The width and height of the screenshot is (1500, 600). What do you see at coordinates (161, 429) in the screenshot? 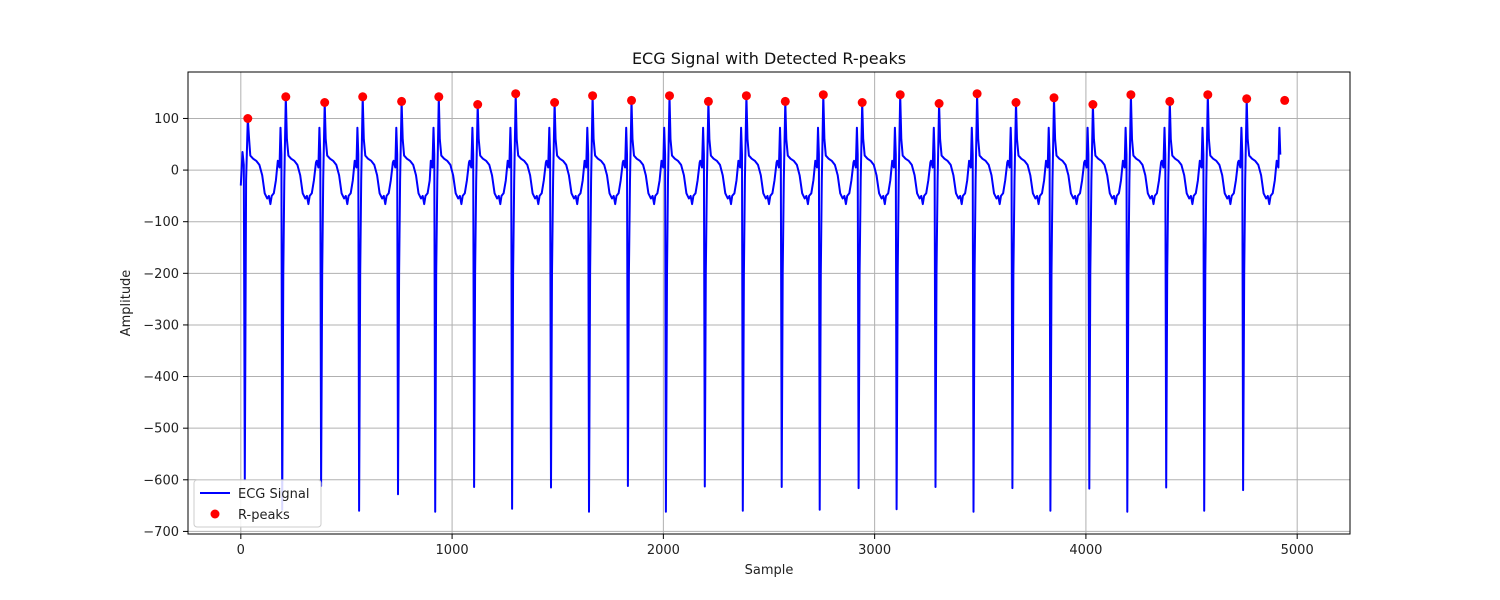
I see `y-tick-label: −500` at bounding box center [161, 429].